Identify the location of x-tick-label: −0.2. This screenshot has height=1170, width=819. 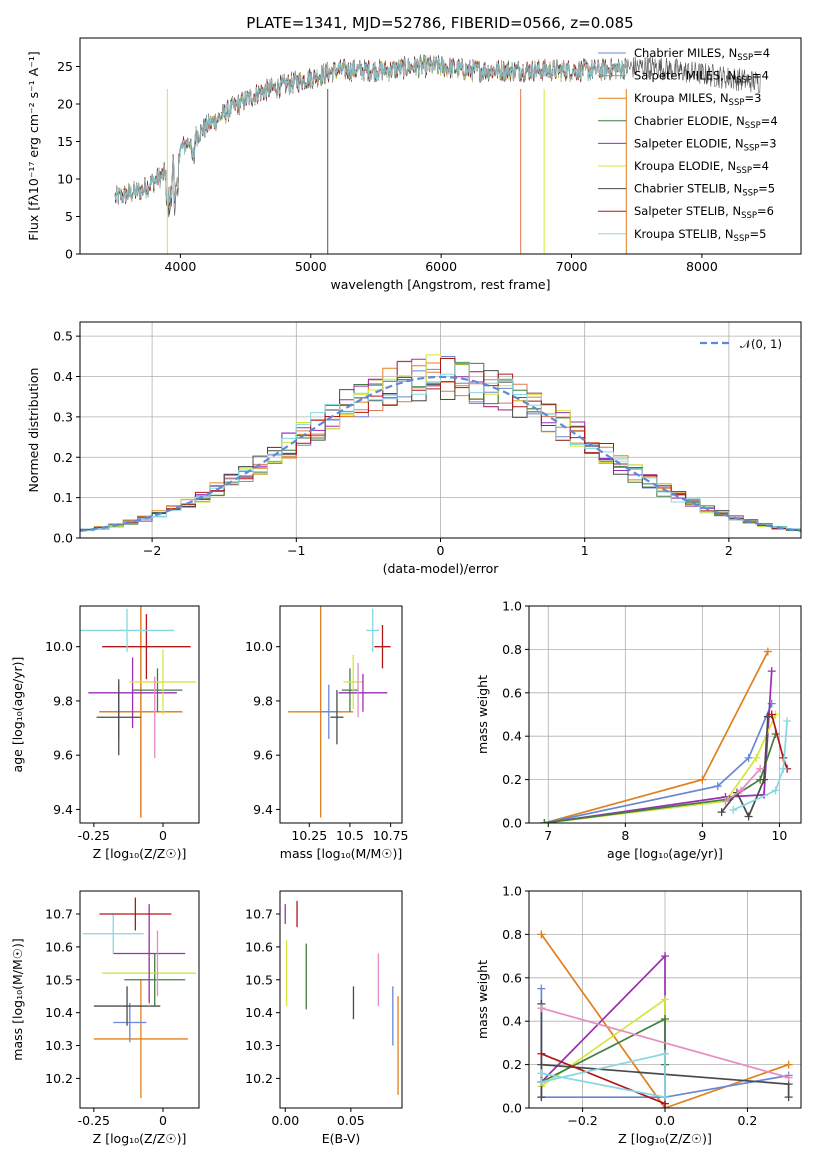
(582, 1120).